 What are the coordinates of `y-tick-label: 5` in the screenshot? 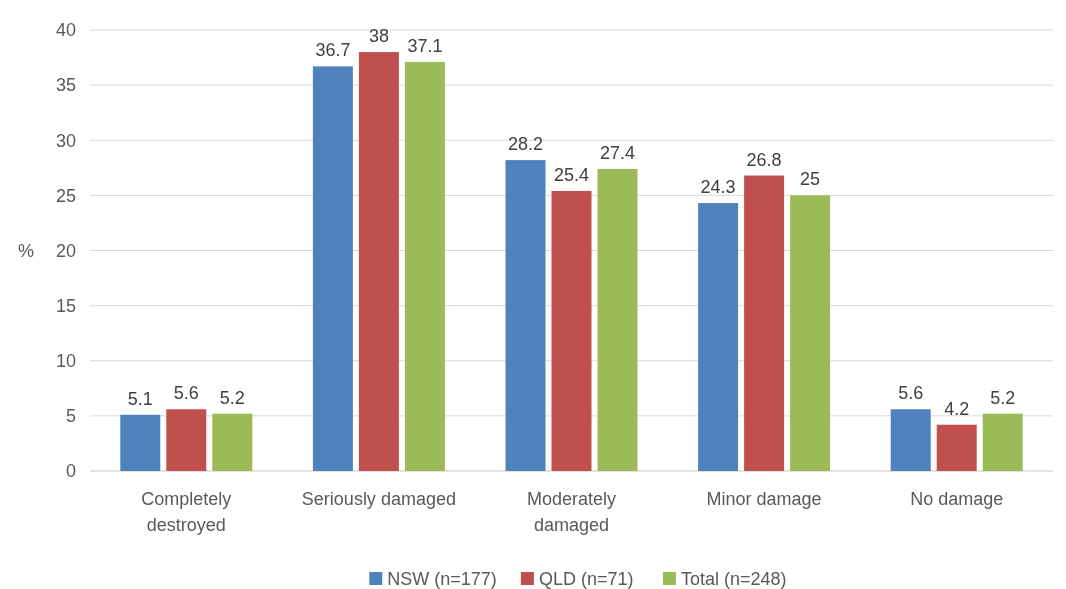 It's located at (70, 416).